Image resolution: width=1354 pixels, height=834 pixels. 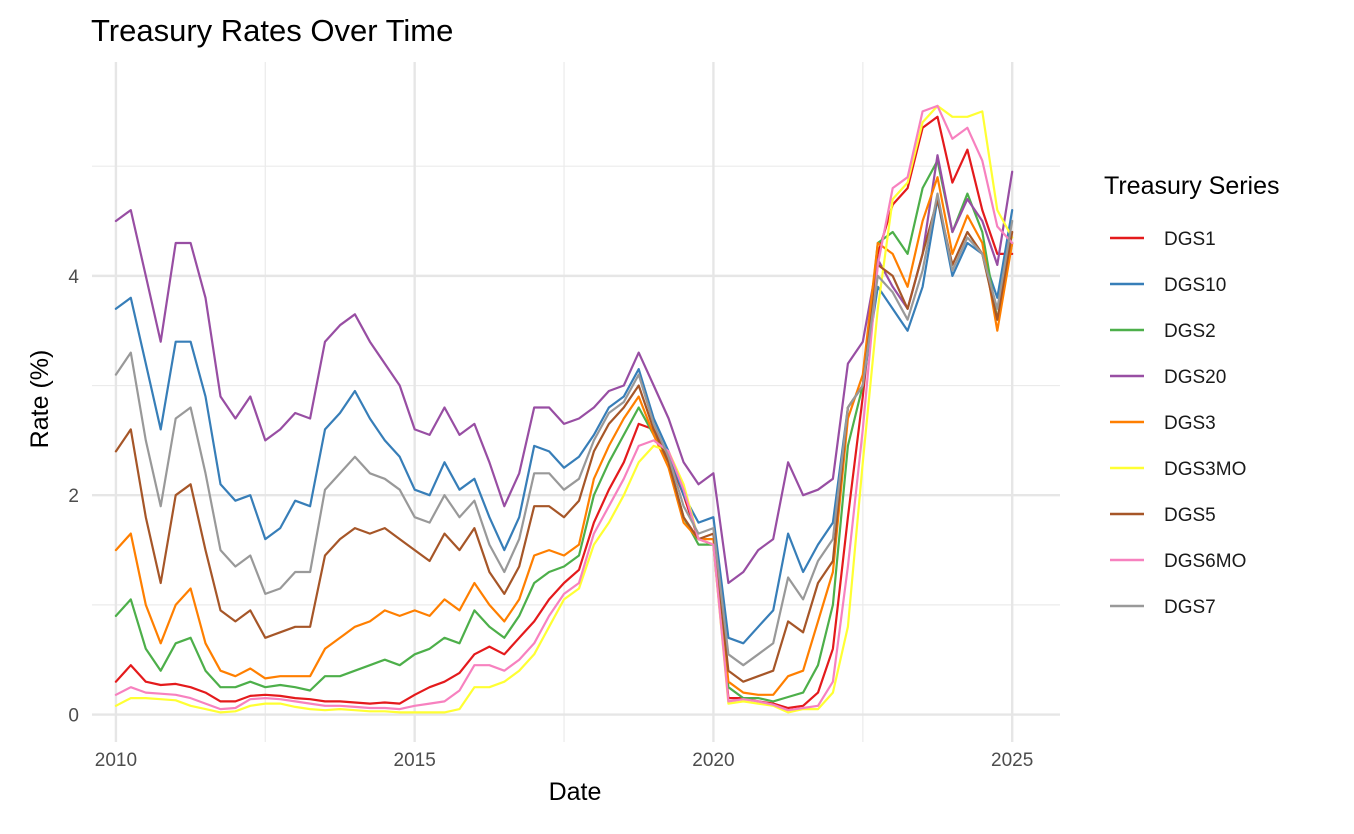 I want to click on x-tick-label: 2010, so click(x=116, y=760).